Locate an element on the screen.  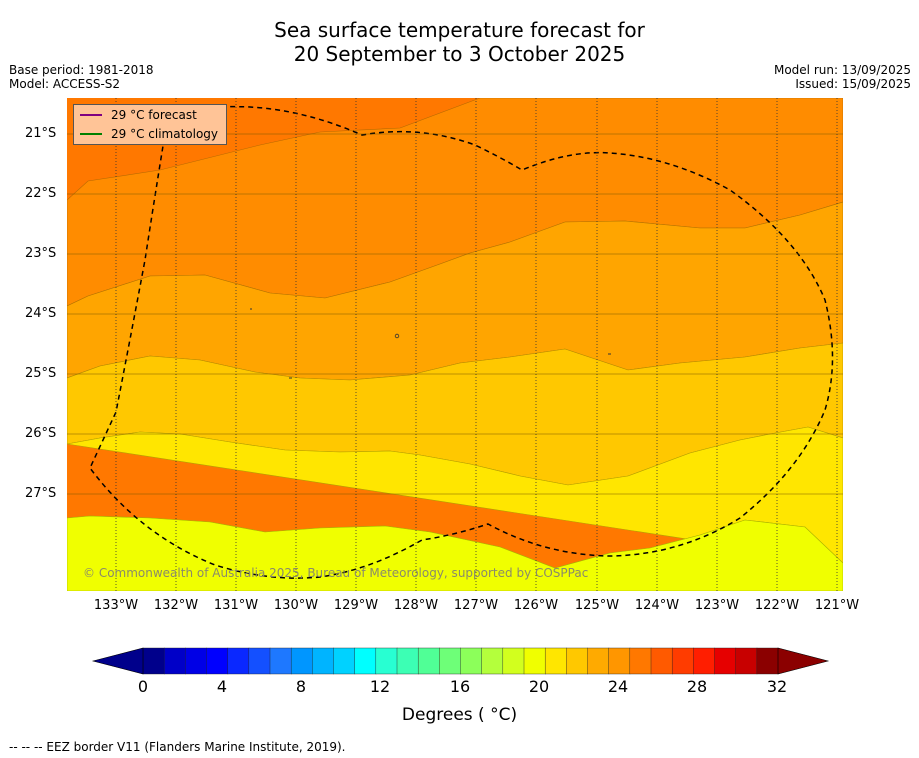
issued-date: Issued: 15/09/2025 is located at coordinates (853, 84).